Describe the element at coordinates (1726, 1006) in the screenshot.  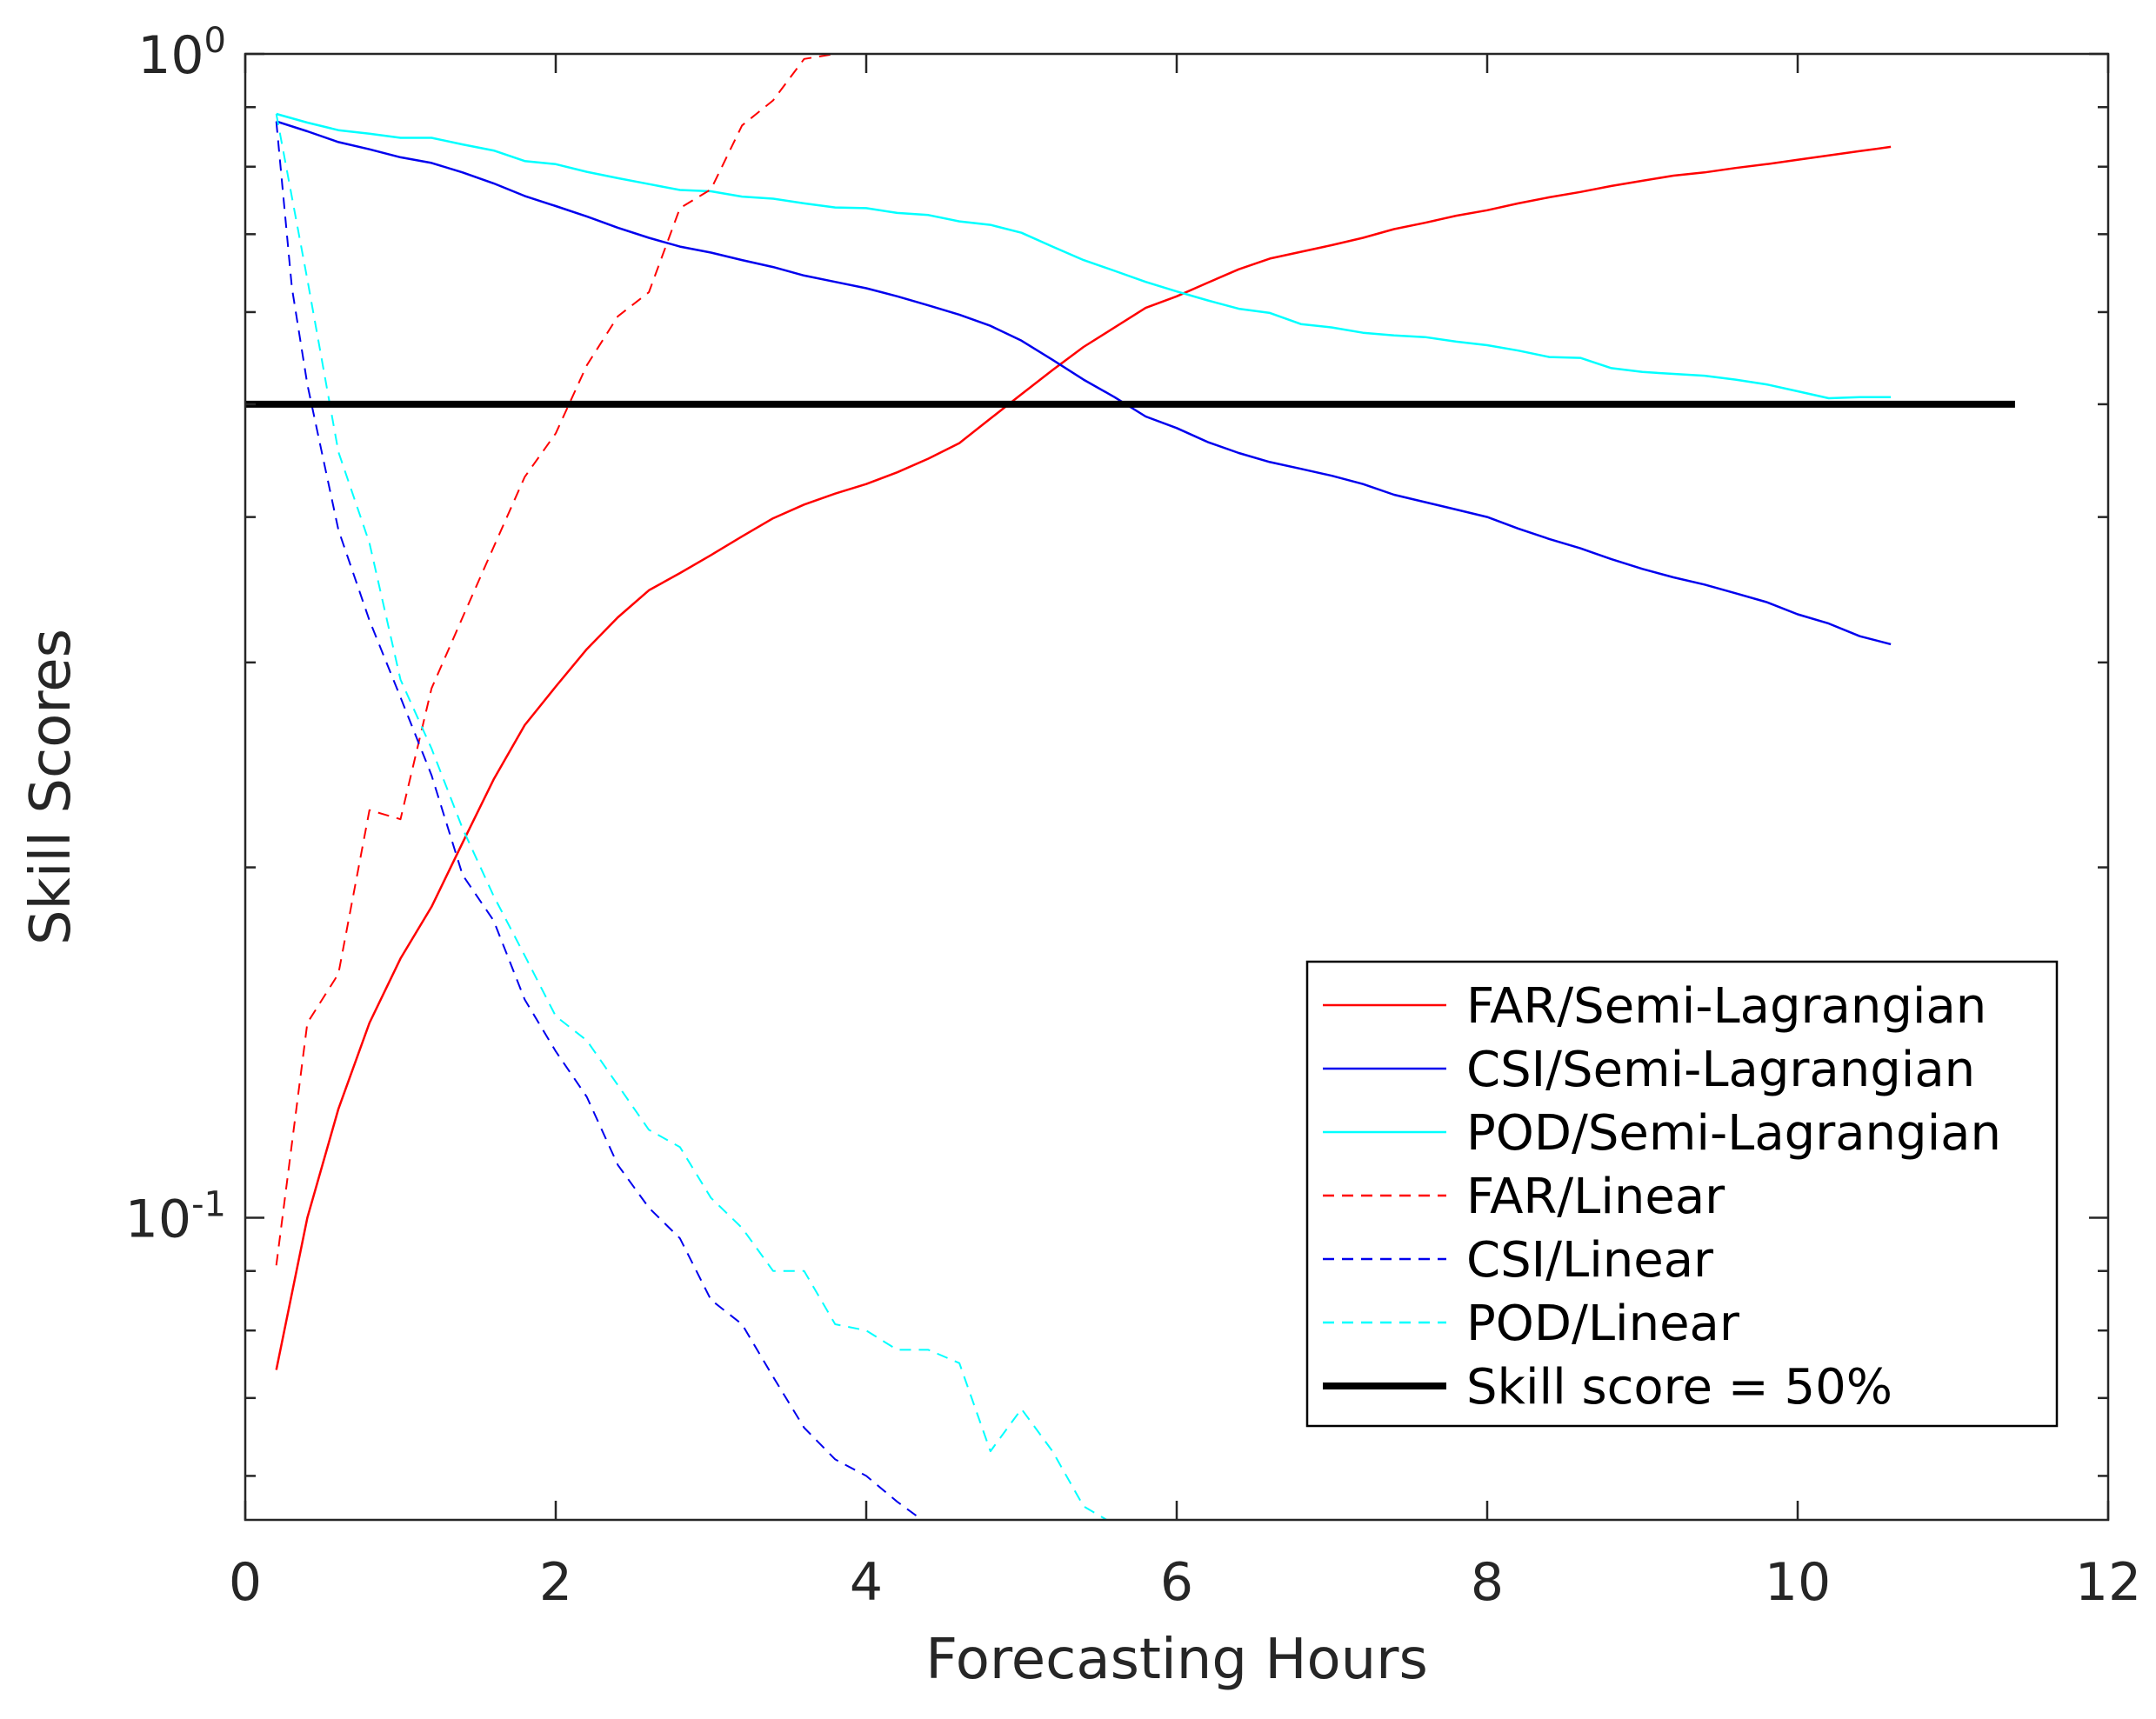
I see `legend-label-far-semi-lagrangian: FAR/Semi-Lagrangian` at that location.